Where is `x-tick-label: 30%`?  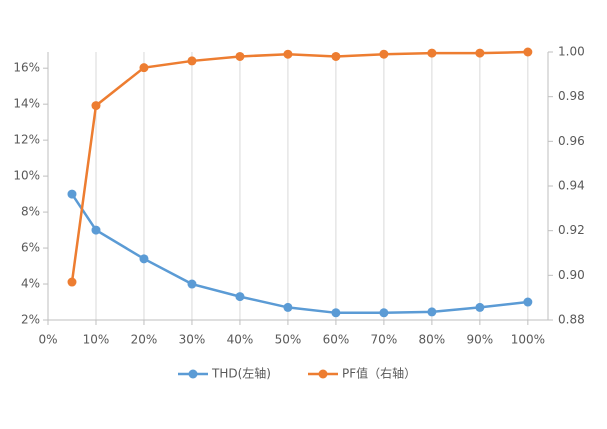 x-tick-label: 30% is located at coordinates (192, 340).